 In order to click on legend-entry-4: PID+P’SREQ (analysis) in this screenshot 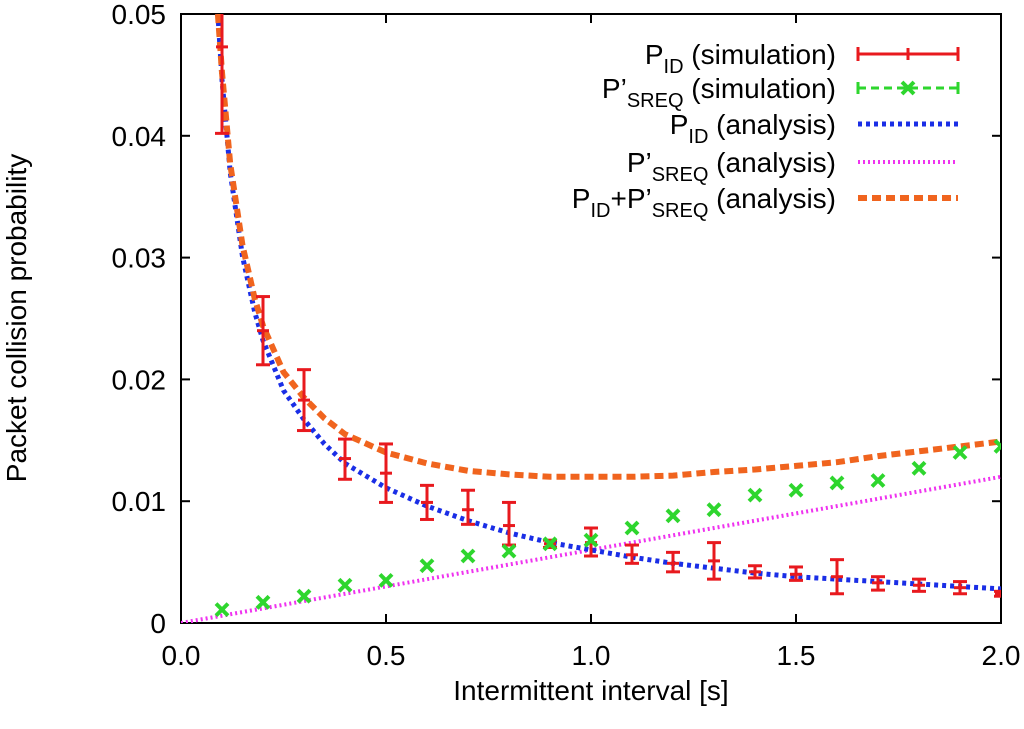, I will do `click(765, 202)`.